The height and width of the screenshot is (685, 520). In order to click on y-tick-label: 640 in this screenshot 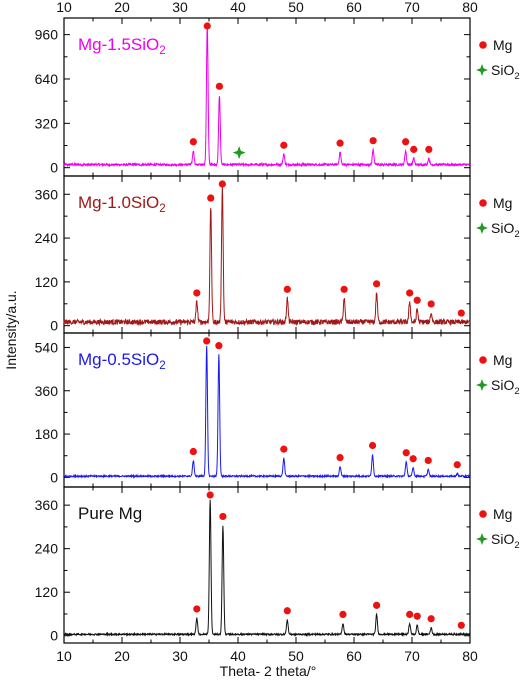, I will do `click(47, 79)`.